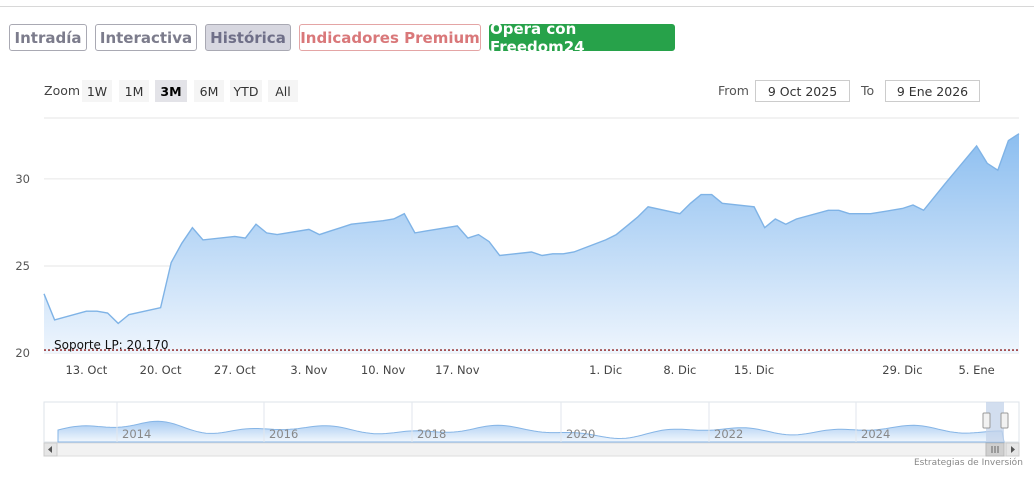 This screenshot has height=478, width=1034. I want to click on x-tick-label: 10. Nov, so click(383, 370).